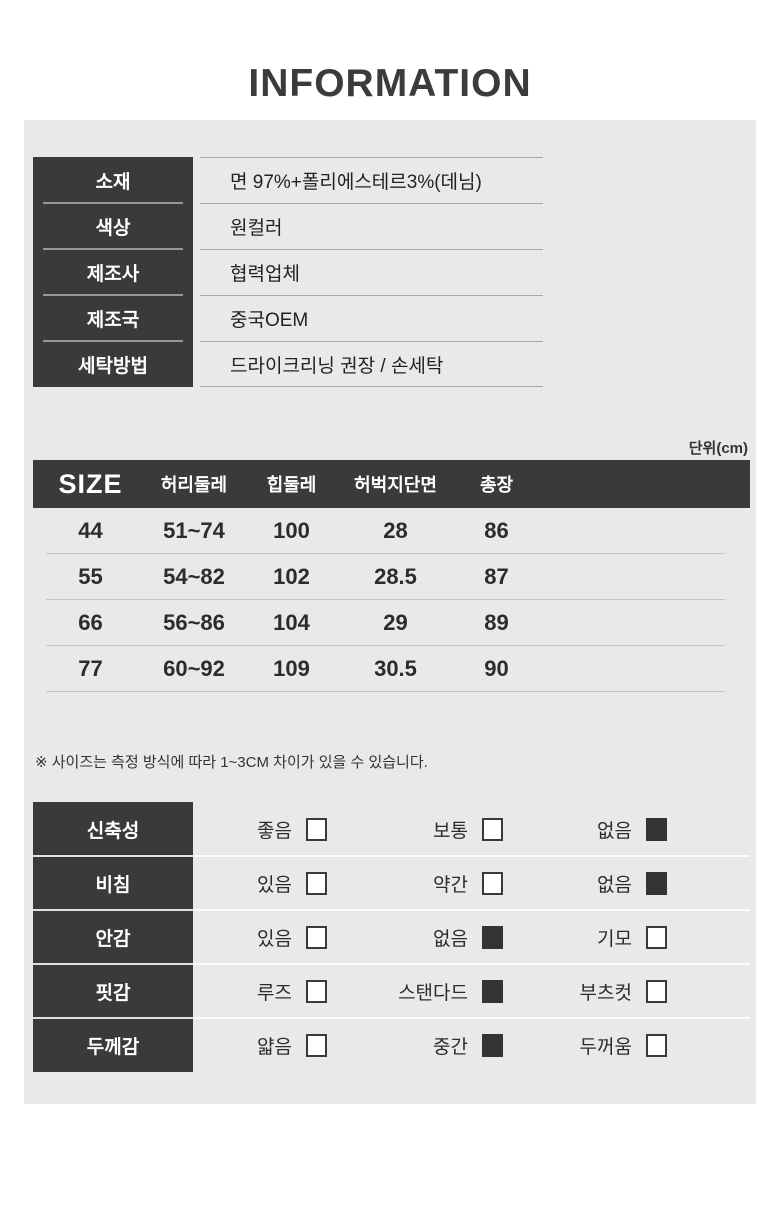 The height and width of the screenshot is (1214, 780). Describe the element at coordinates (395, 576) in the screenshot. I see `size-cell: 28.5` at that location.